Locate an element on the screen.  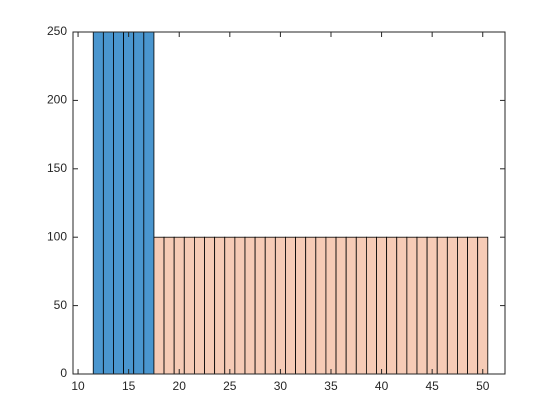
y-tick-label: 50 is located at coordinates (61, 305).